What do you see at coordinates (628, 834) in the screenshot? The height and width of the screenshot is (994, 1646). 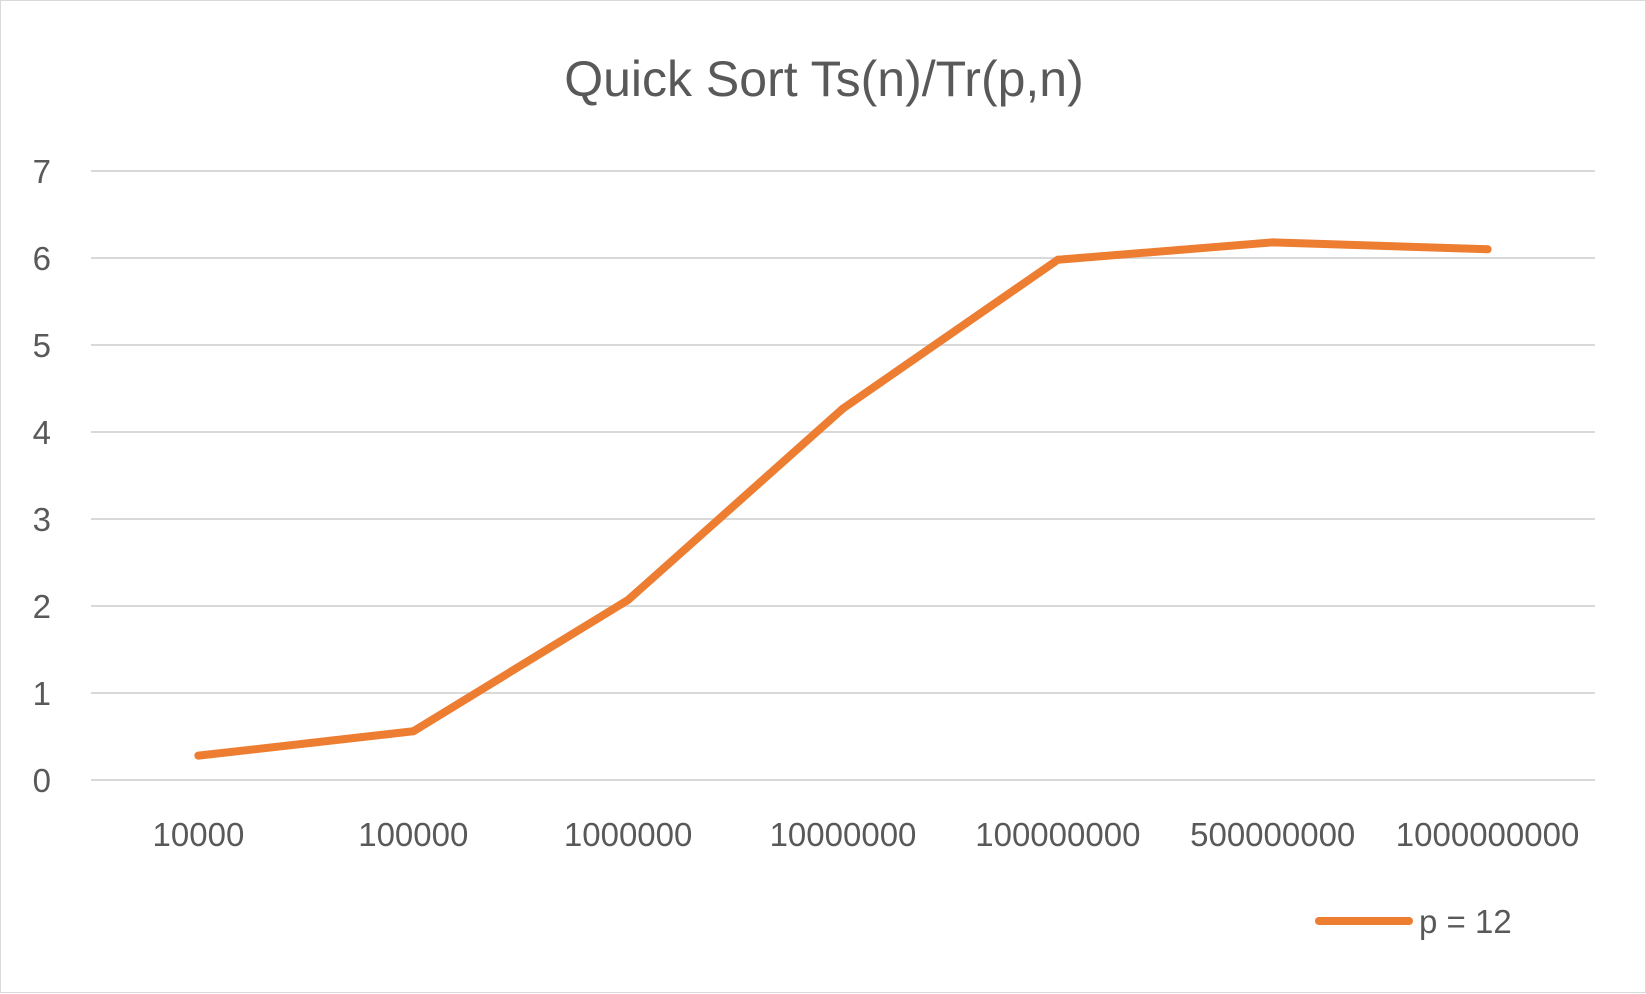 I see `x-tick-label: 1000000` at bounding box center [628, 834].